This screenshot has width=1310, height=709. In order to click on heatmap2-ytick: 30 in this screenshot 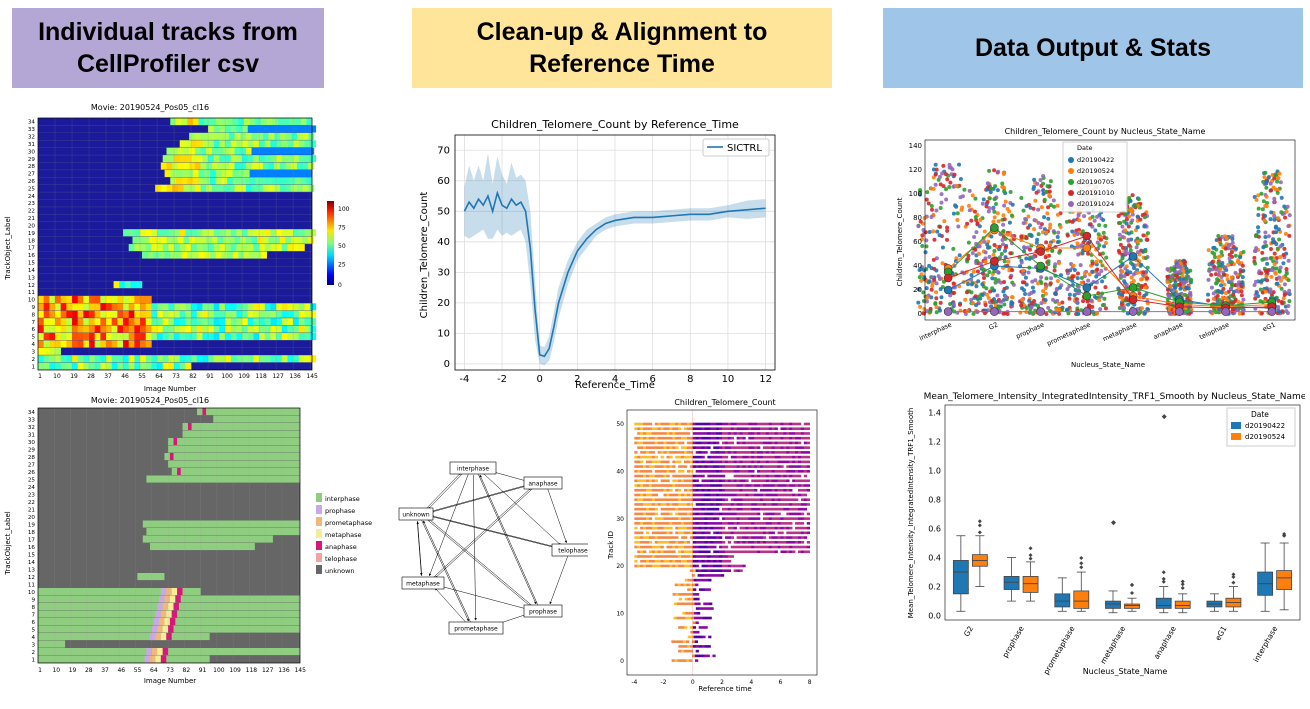, I will do `click(32, 443)`.